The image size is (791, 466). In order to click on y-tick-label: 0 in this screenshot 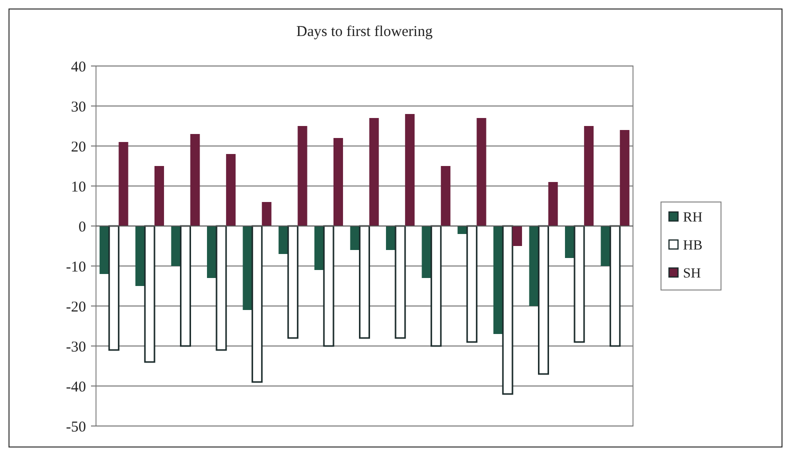, I will do `click(82, 227)`.